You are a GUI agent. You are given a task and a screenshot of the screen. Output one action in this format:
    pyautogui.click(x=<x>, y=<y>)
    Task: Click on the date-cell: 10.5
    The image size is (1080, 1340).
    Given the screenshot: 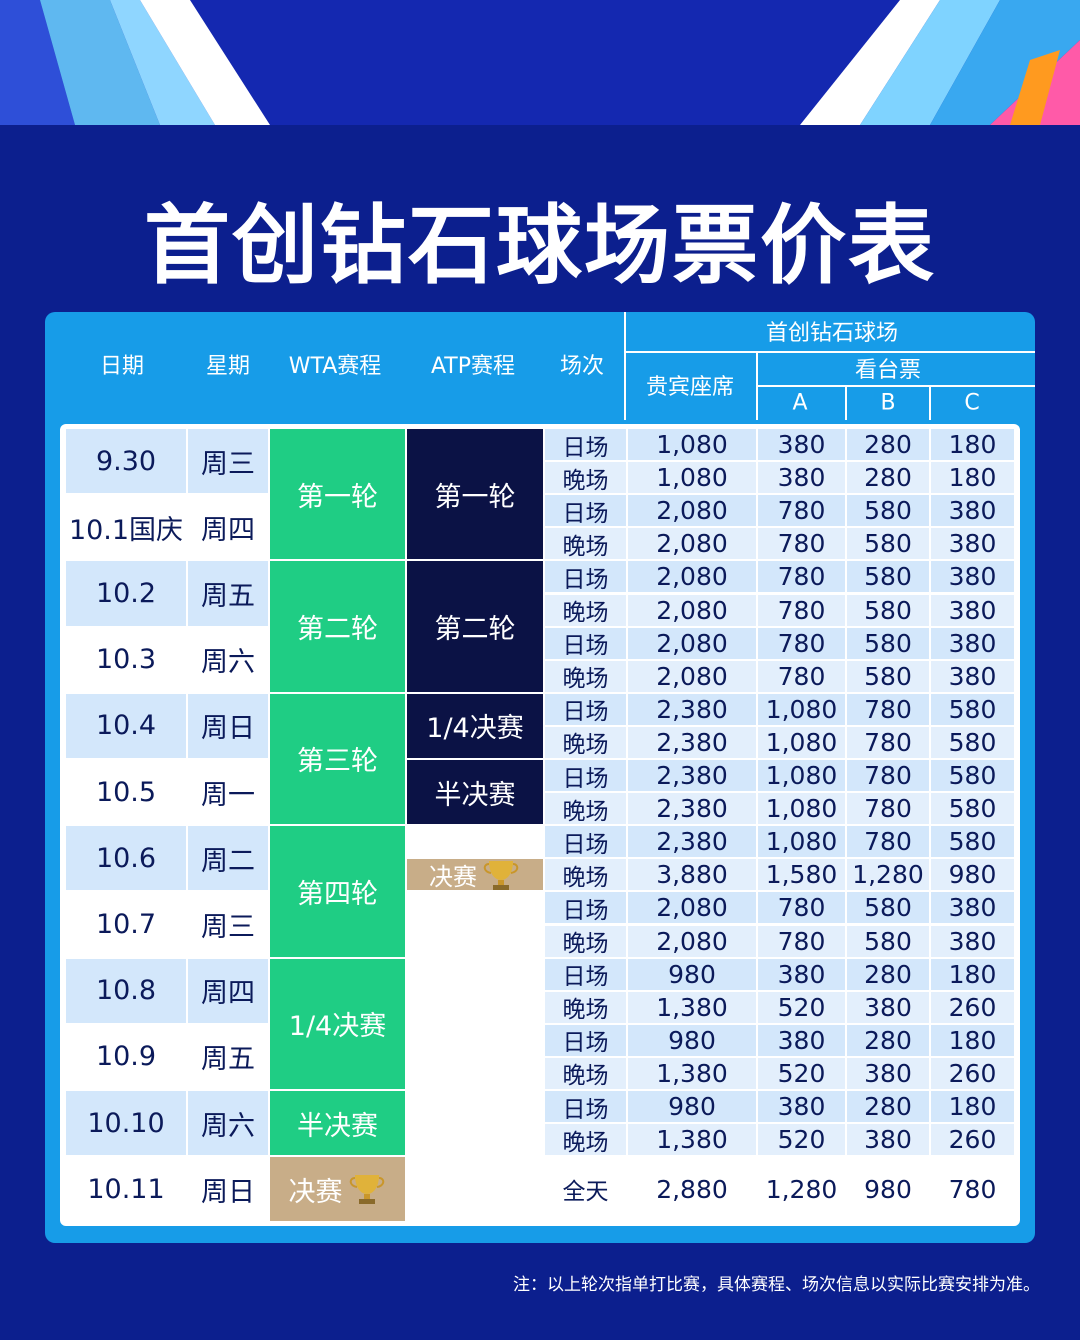 What is the action you would take?
    pyautogui.click(x=126, y=792)
    